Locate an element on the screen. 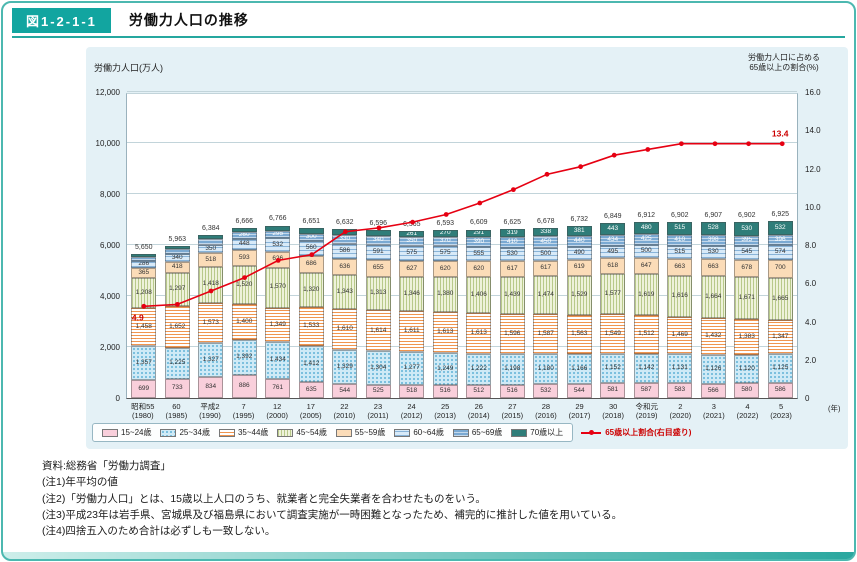  segment-45-54: 1,346 is located at coordinates (412, 294).